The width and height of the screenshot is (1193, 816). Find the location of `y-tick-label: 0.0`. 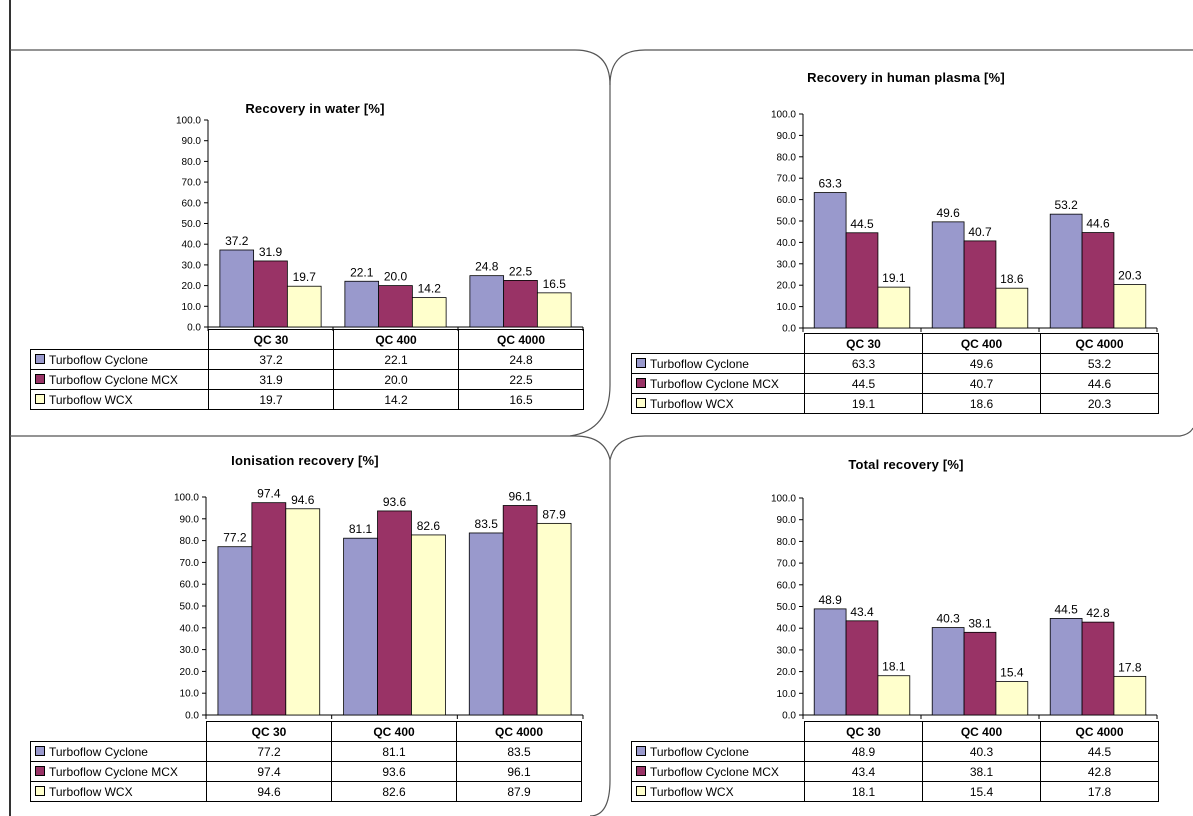

y-tick-label: 0.0 is located at coordinates (789, 329).